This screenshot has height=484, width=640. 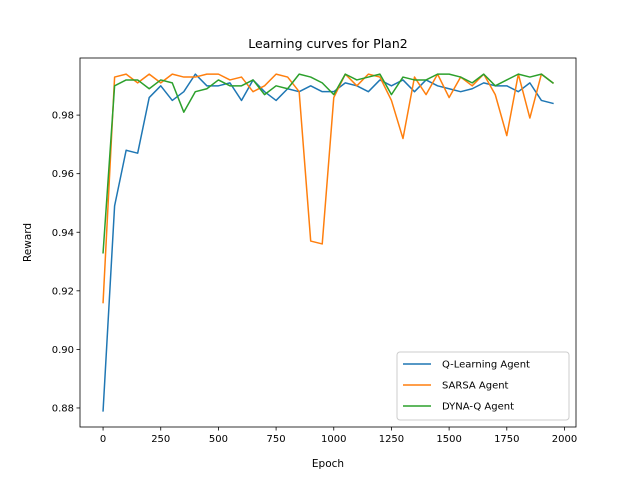 I want to click on legend-label-2: DYNA-Q Agent, so click(x=478, y=407).